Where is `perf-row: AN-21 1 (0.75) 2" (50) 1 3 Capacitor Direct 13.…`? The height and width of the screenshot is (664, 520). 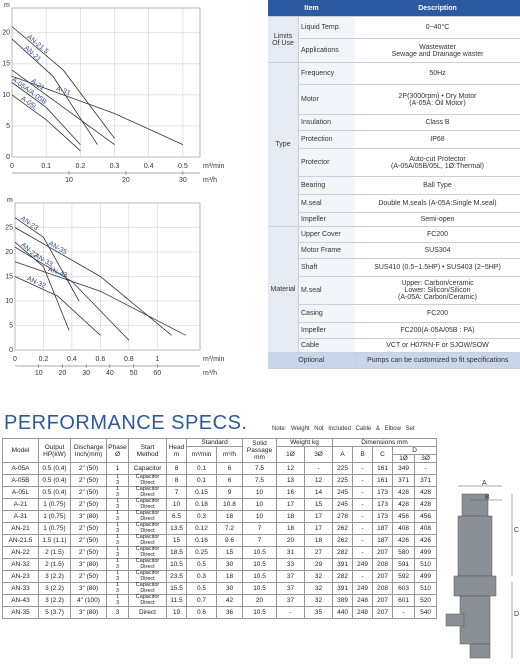
perf-row: AN-21 1 (0.75) 2" (50) 1 3 Capacitor Direct 13.… is located at coordinates (220, 528).